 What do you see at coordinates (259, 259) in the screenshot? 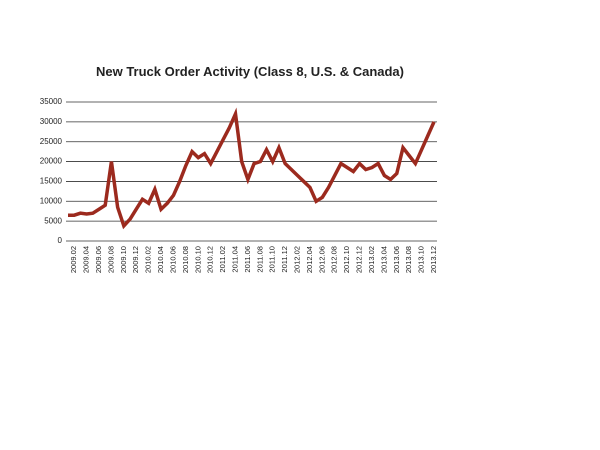
I see `x-tick-label: 2011.08` at bounding box center [259, 259].